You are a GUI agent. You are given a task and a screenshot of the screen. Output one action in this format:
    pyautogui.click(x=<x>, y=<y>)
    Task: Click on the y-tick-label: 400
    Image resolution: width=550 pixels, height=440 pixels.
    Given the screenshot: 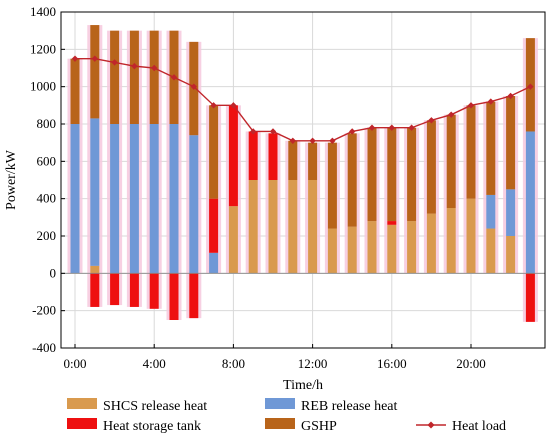 What is the action you would take?
    pyautogui.click(x=47, y=198)
    